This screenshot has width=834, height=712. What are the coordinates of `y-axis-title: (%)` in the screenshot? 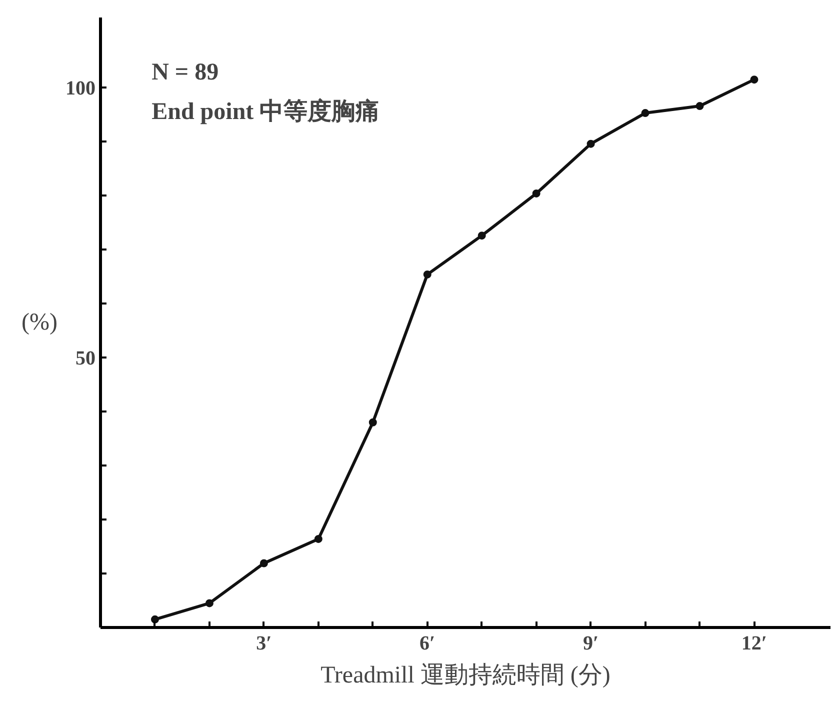 It's located at (40, 323).